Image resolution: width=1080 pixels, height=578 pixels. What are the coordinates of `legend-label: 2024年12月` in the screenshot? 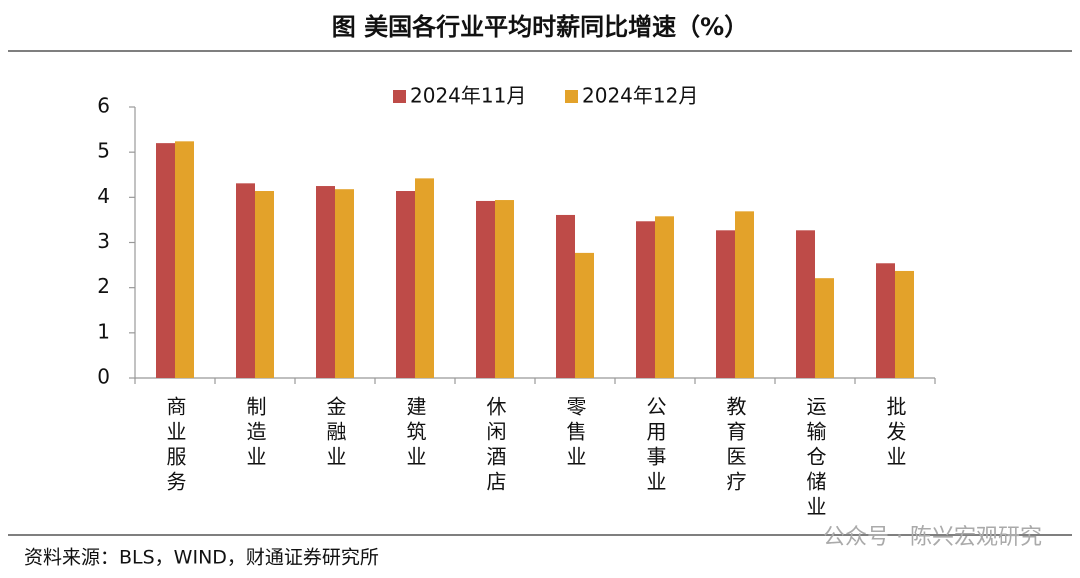 It's located at (640, 96).